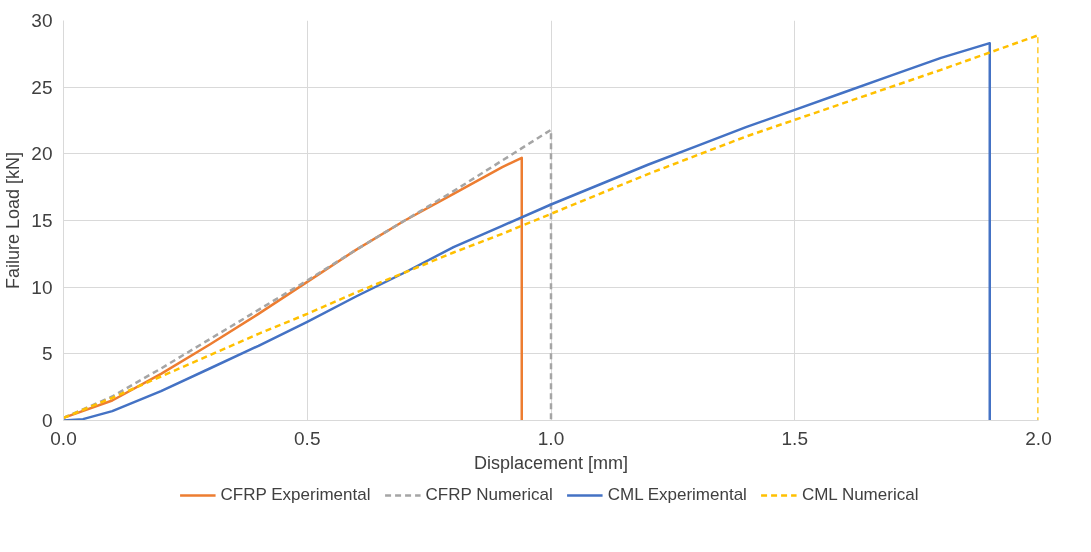 The height and width of the screenshot is (552, 1091). I want to click on x-axis-title: Displacement [mm], so click(551, 462).